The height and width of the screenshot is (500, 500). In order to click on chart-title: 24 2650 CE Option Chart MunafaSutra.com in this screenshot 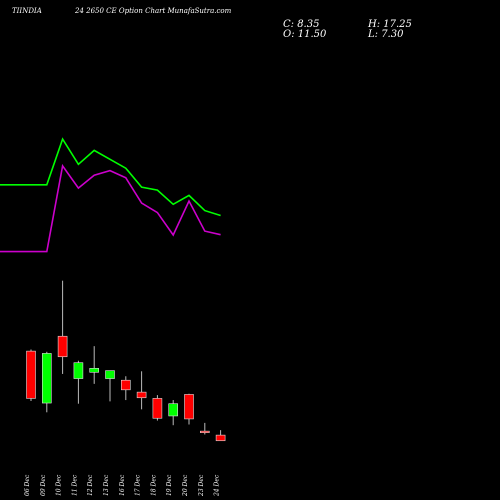, I will do `click(153, 11)`.